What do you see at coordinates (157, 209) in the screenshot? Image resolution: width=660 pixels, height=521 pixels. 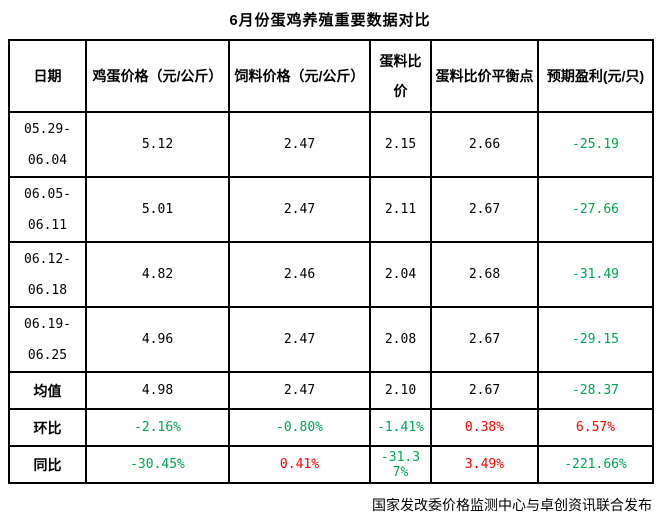 I see `data-cell: 5.01` at bounding box center [157, 209].